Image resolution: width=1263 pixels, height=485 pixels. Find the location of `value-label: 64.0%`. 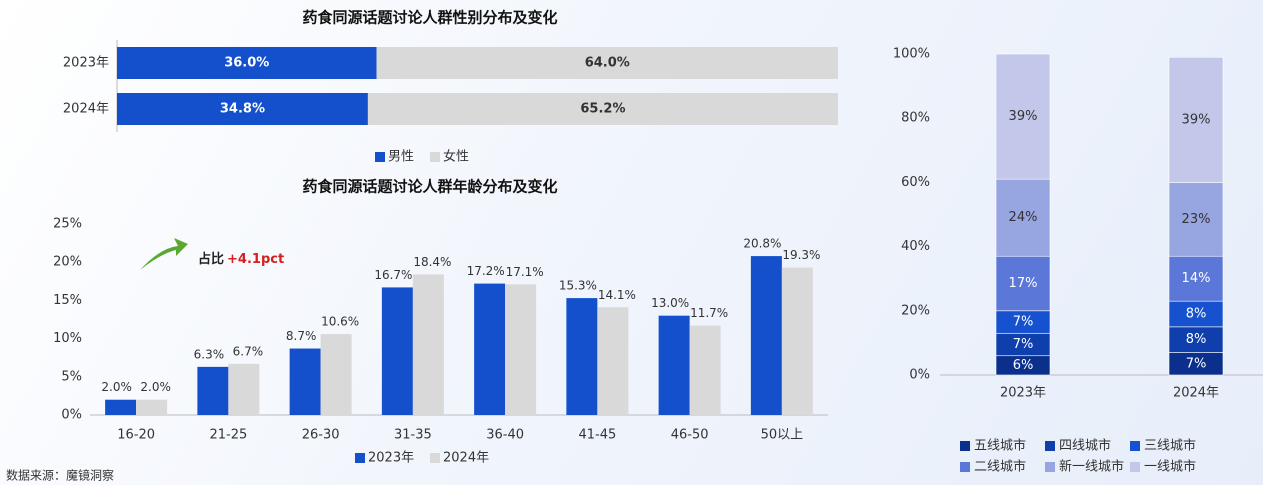

value-label: 64.0% is located at coordinates (607, 63).